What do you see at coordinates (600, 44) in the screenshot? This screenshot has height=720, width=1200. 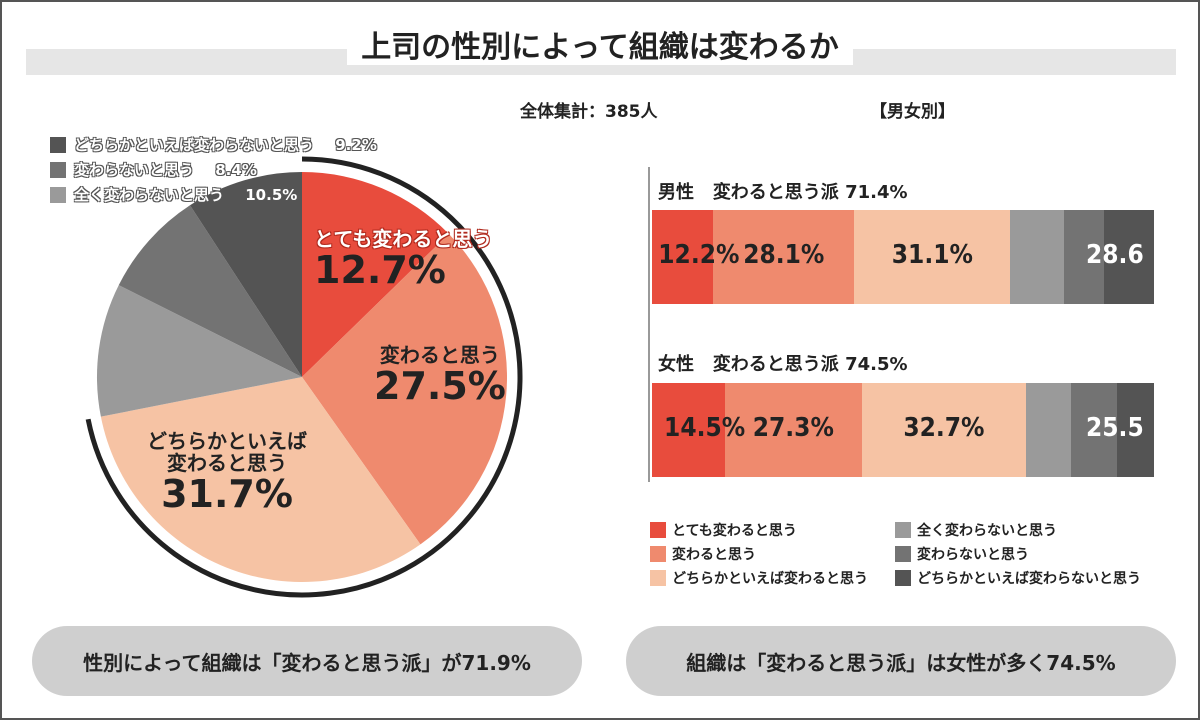 I see `page-title: 上司の性別によって組織は変わるか` at bounding box center [600, 44].